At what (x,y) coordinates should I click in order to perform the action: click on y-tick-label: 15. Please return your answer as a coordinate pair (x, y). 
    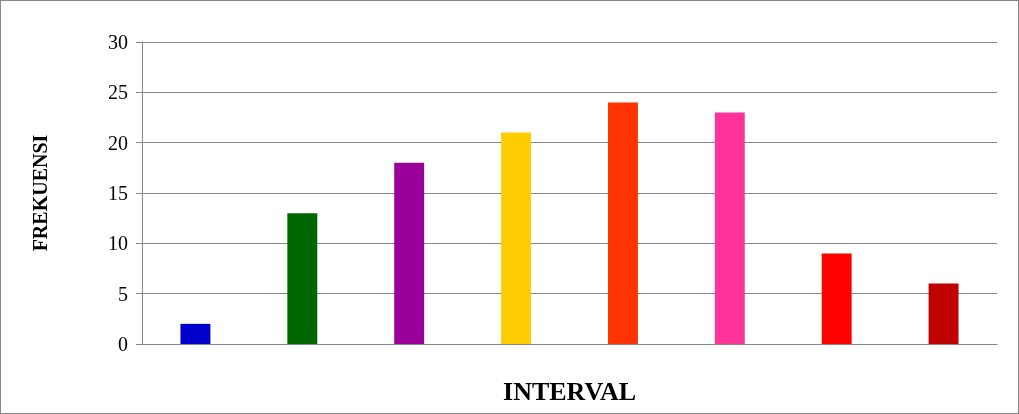
    Looking at the image, I should click on (118, 193).